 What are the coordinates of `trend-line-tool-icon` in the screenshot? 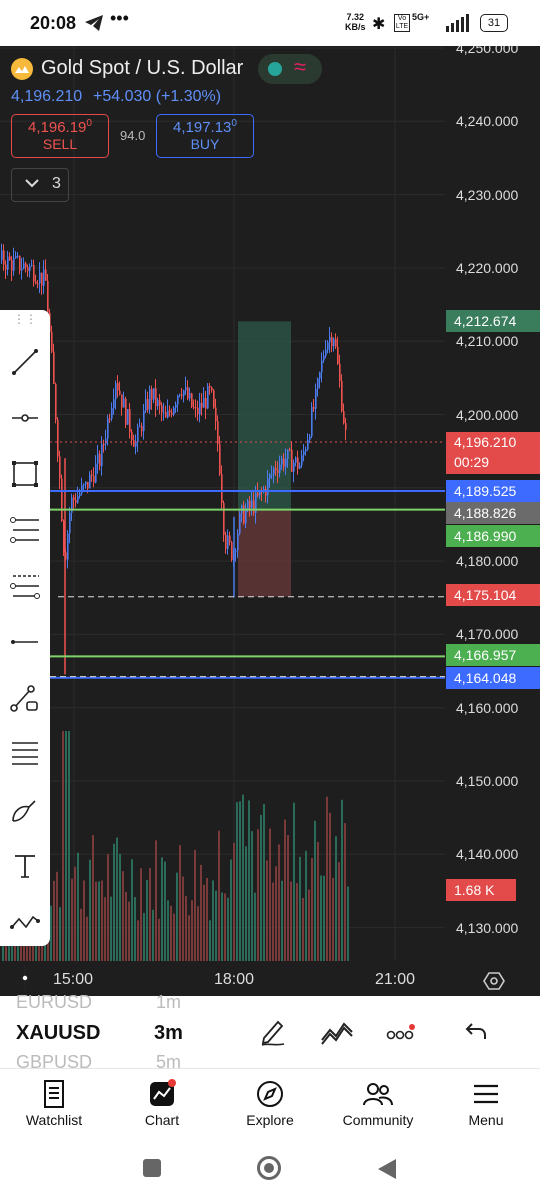 It's located at (25, 362).